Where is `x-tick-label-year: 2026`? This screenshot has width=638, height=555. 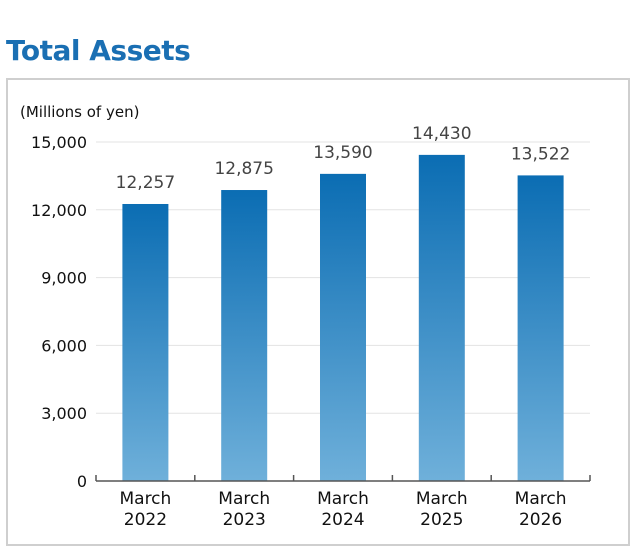
x-tick-label-year: 2026 is located at coordinates (540, 520).